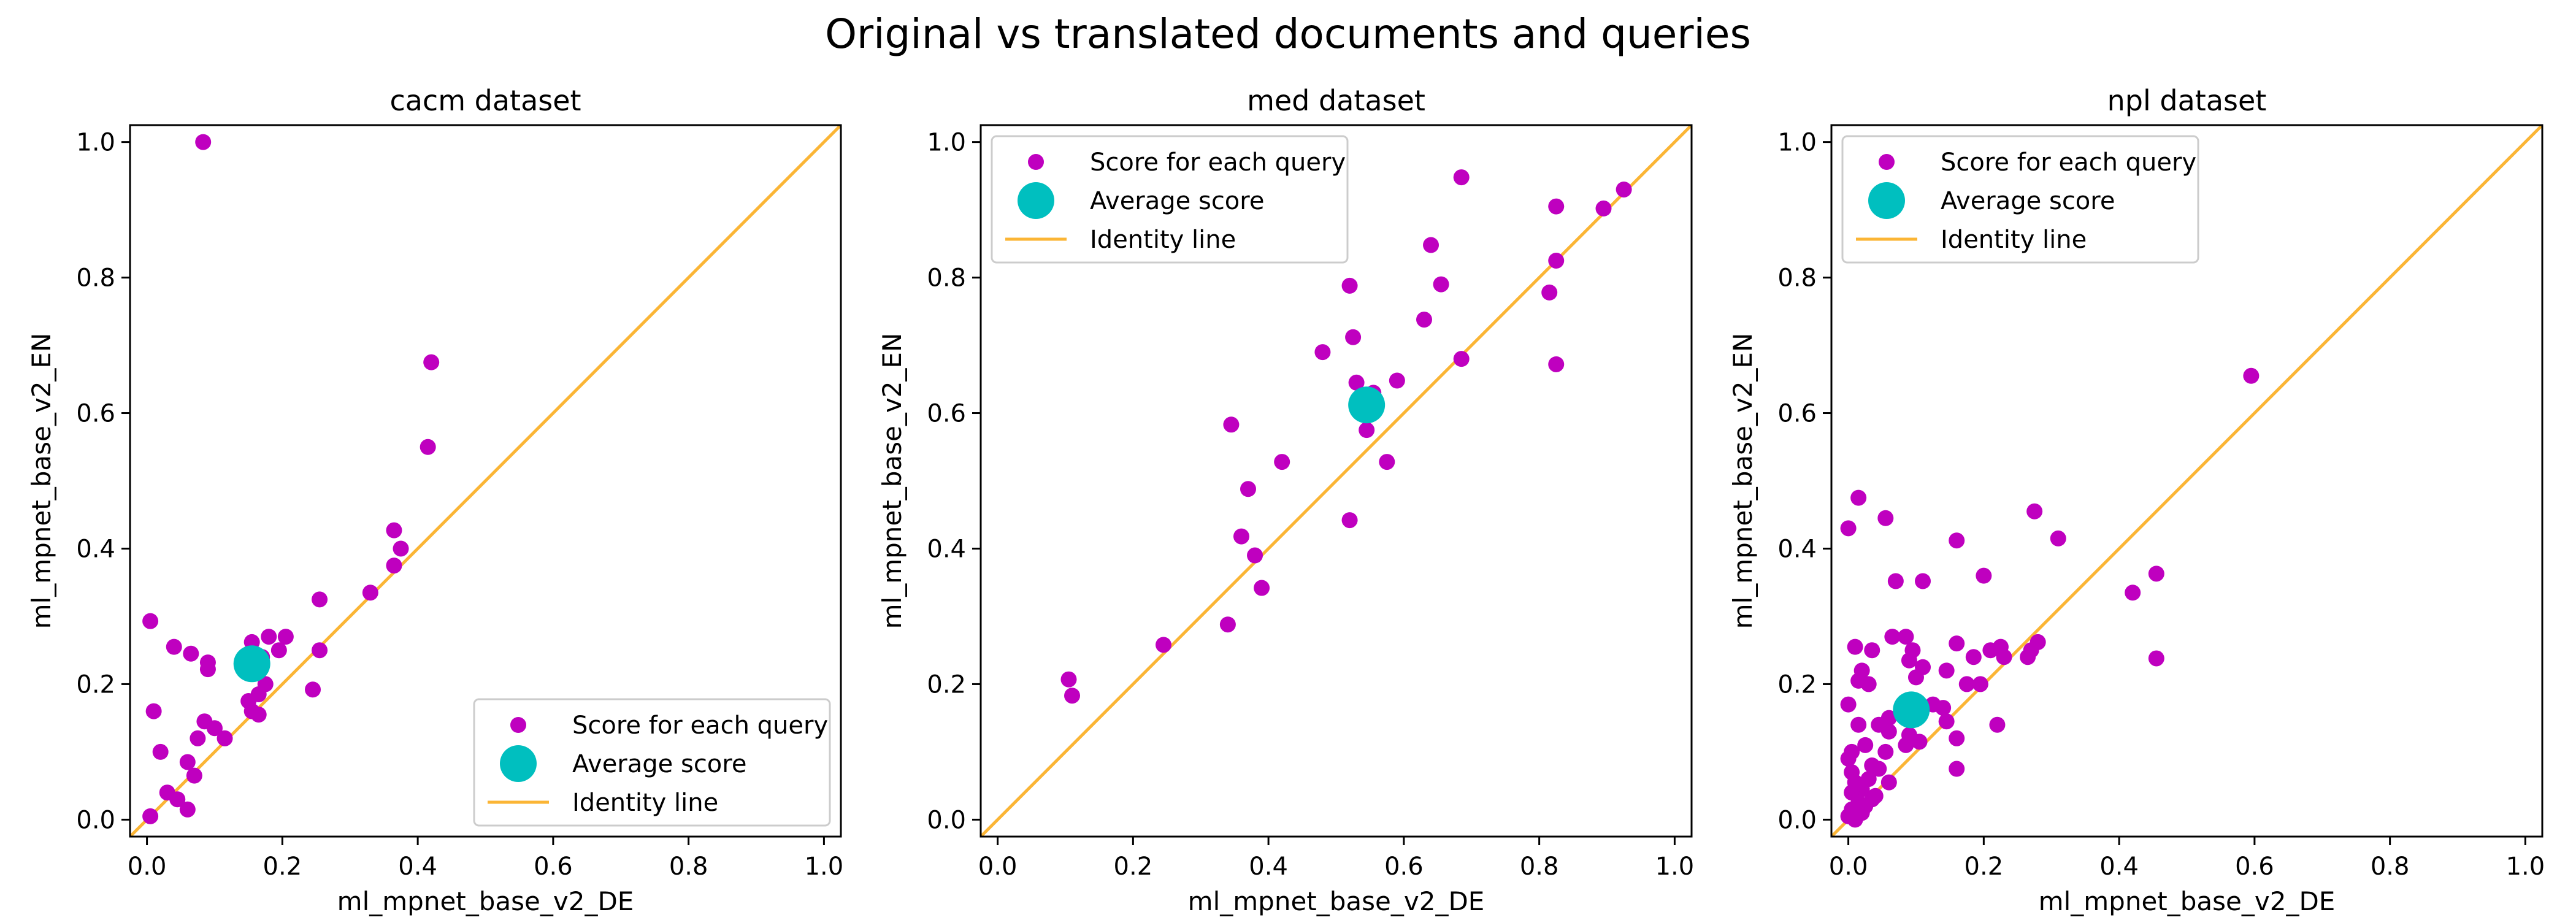  What do you see at coordinates (946, 820) in the screenshot?
I see `y-tick-label: 0.0` at bounding box center [946, 820].